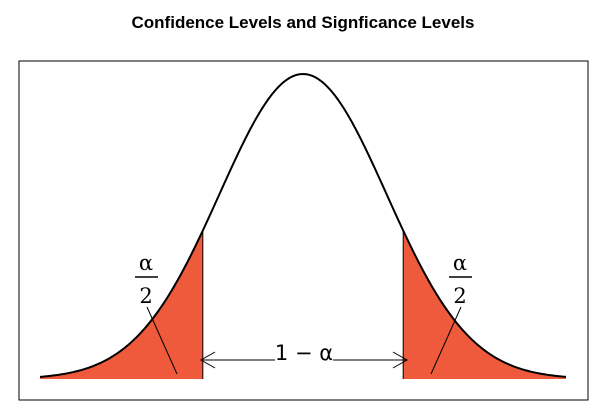 This screenshot has height=409, width=607. What do you see at coordinates (145, 296) in the screenshot?
I see `left-alpha-denominator: 2` at bounding box center [145, 296].